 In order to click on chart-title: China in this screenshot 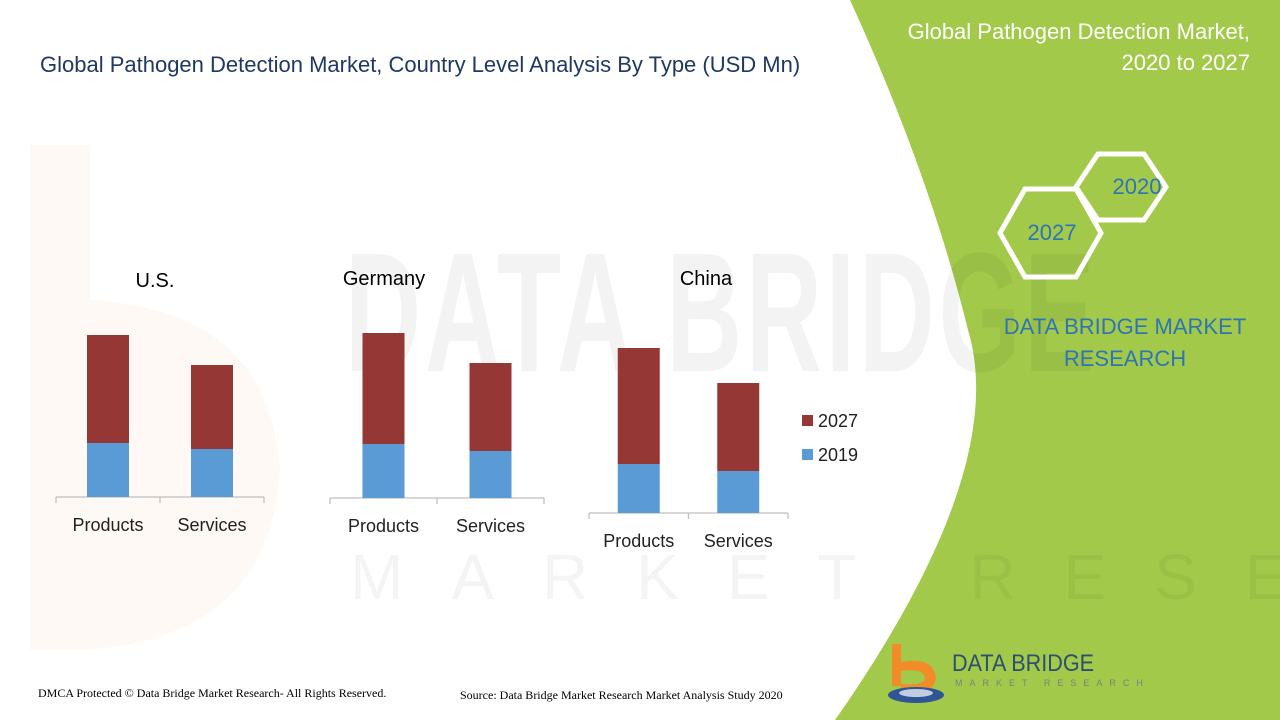, I will do `click(706, 279)`.